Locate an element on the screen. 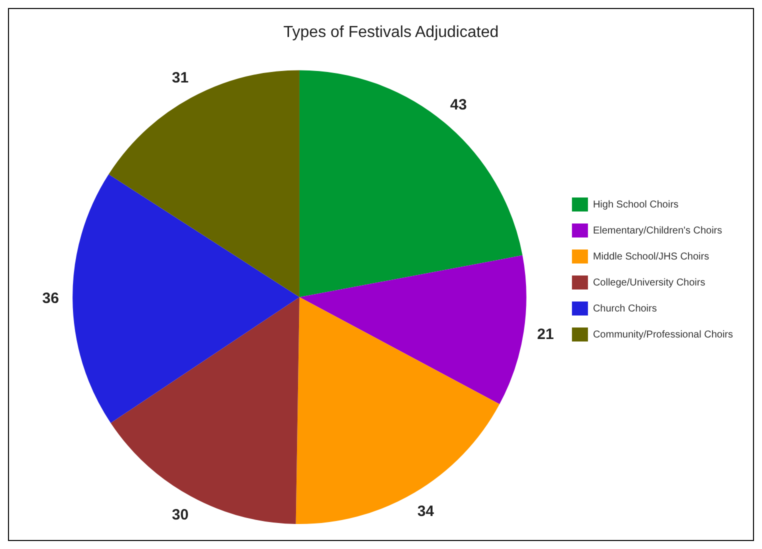 This screenshot has height=549, width=762. legend-label: Elementary/Children's Choirs is located at coordinates (657, 230).